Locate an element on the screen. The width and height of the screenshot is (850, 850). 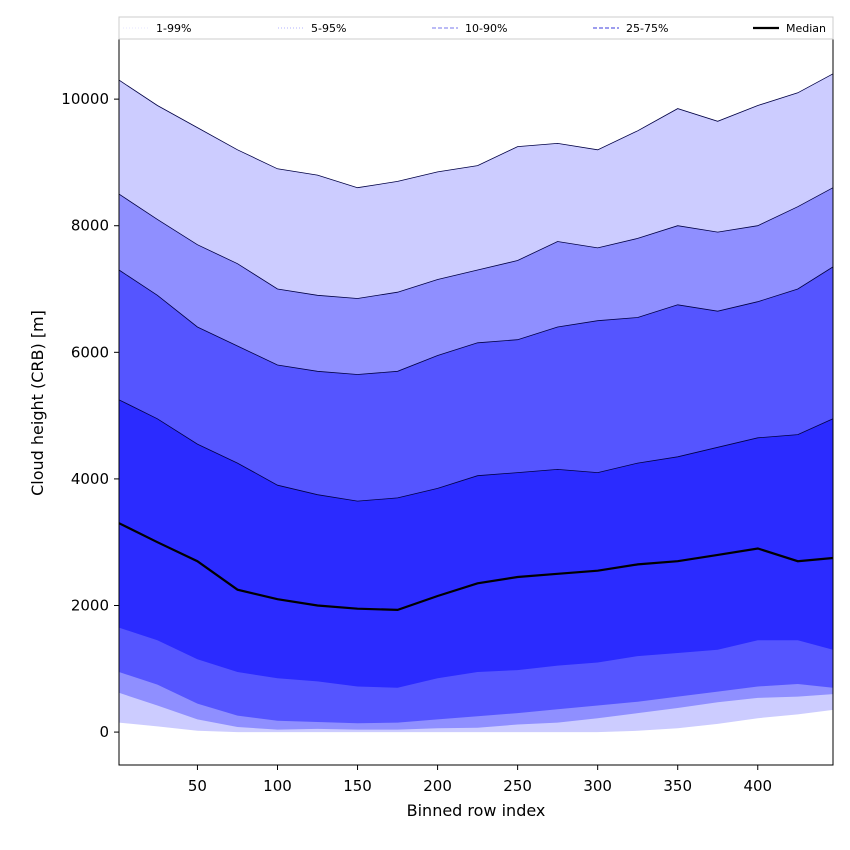
band-1-99-upper-edge is located at coordinates (476, 131).